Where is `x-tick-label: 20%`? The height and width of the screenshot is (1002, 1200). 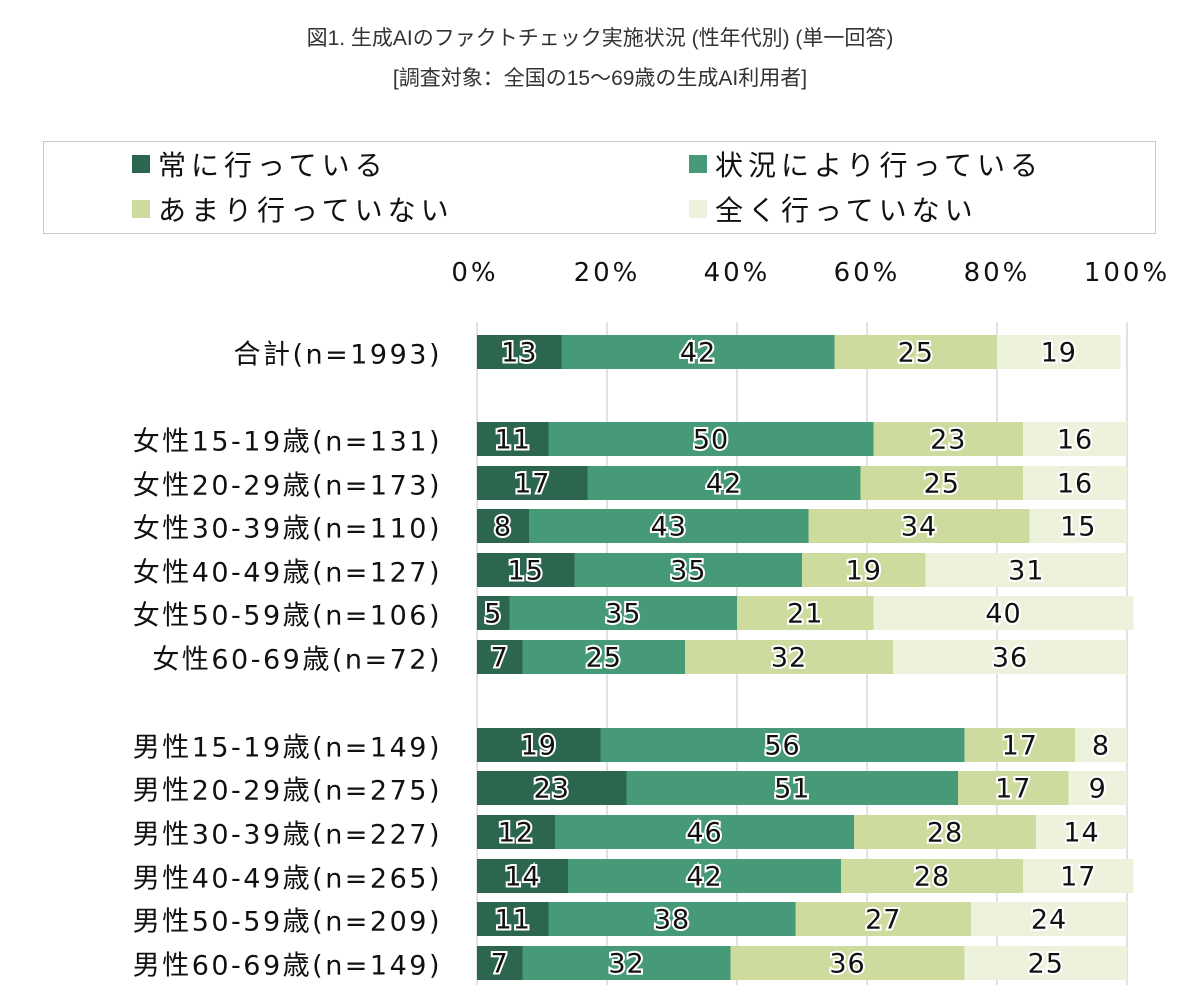
x-tick-label: 20% is located at coordinates (607, 273).